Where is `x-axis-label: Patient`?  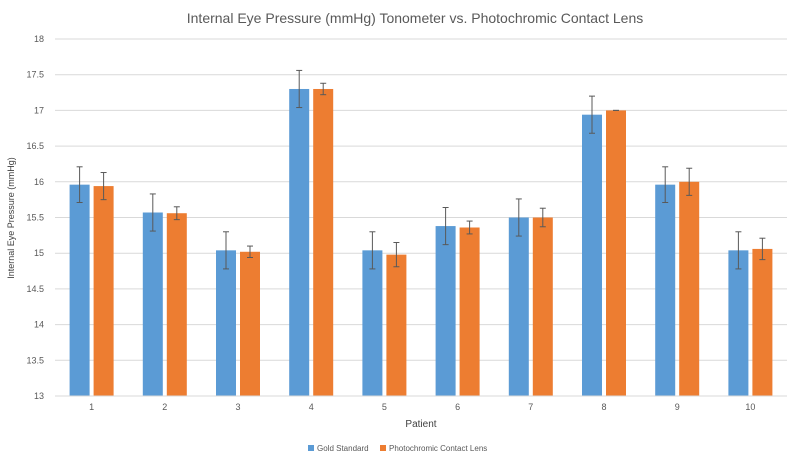 x-axis-label: Patient is located at coordinates (420, 424).